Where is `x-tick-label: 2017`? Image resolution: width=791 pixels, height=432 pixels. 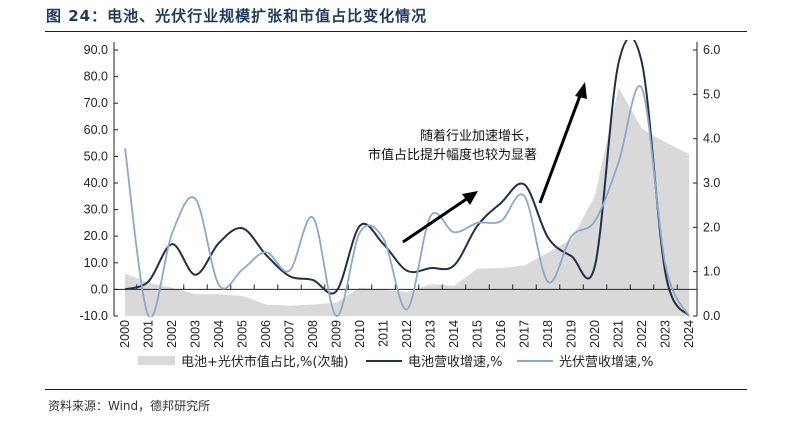
x-tick-label: 2017 is located at coordinates (525, 334).